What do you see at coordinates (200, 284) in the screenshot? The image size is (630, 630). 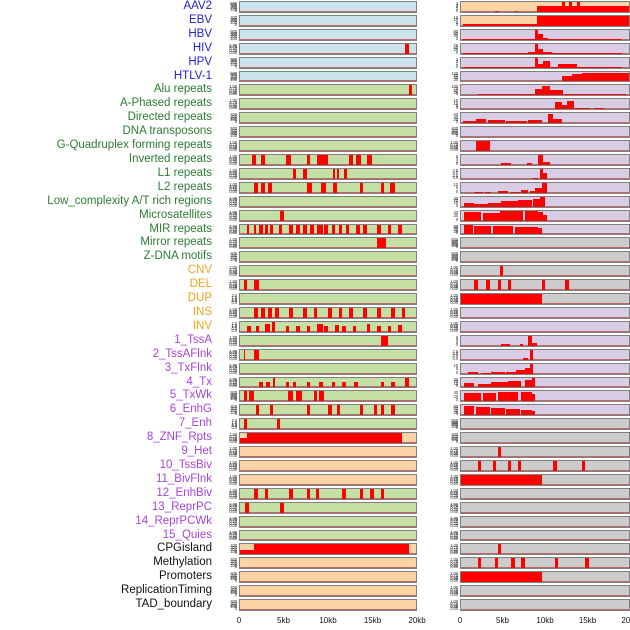 I see `track-label-del: DEL` at bounding box center [200, 284].